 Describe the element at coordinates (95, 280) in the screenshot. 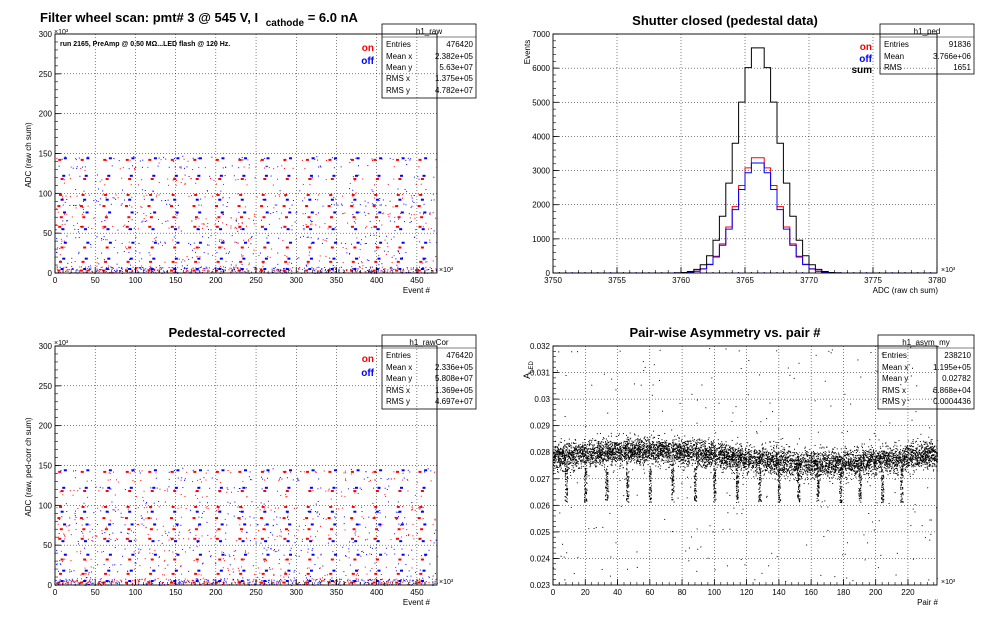

I see `x-tick-label: 50` at that location.